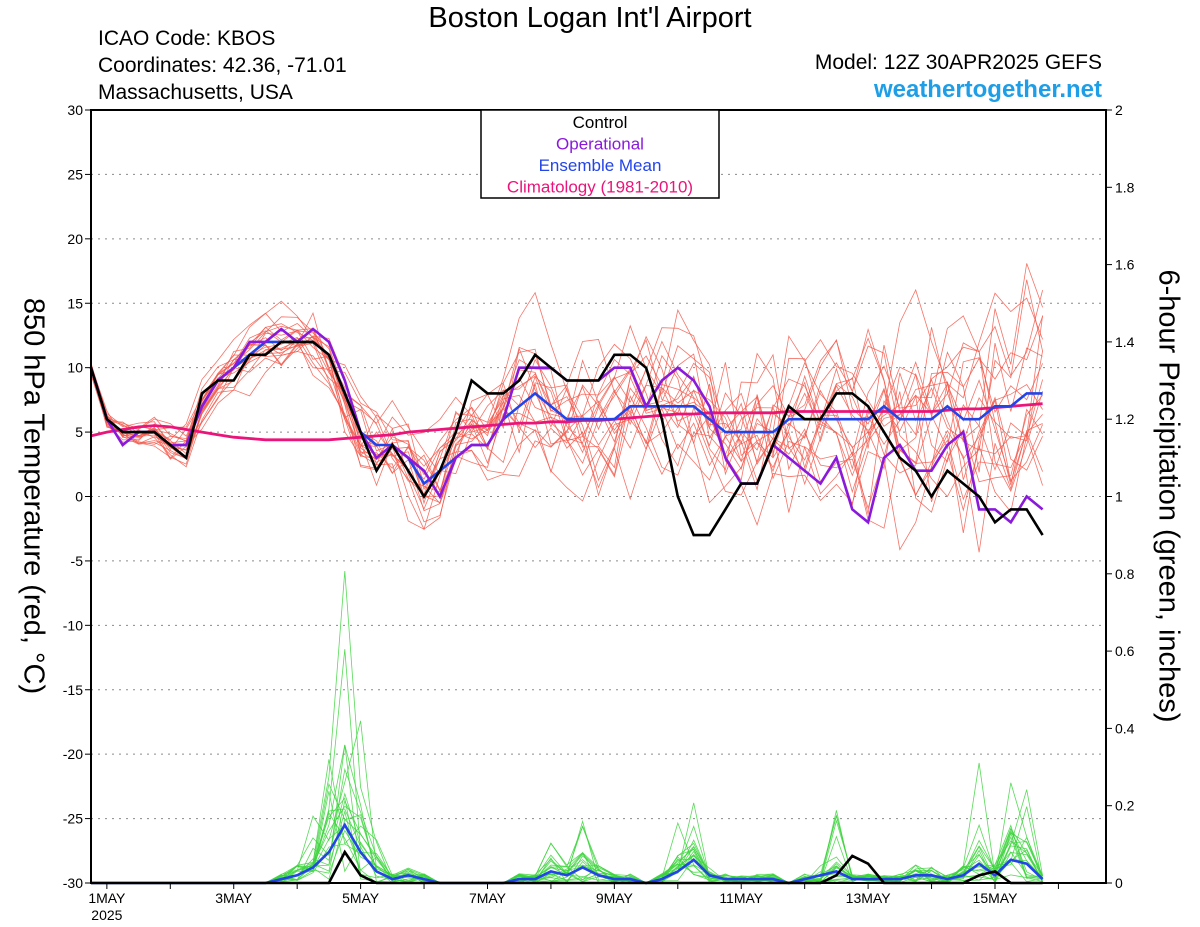 This screenshot has width=1200, height=927. I want to click on y-left-tick-label: -15, so click(73, 690).